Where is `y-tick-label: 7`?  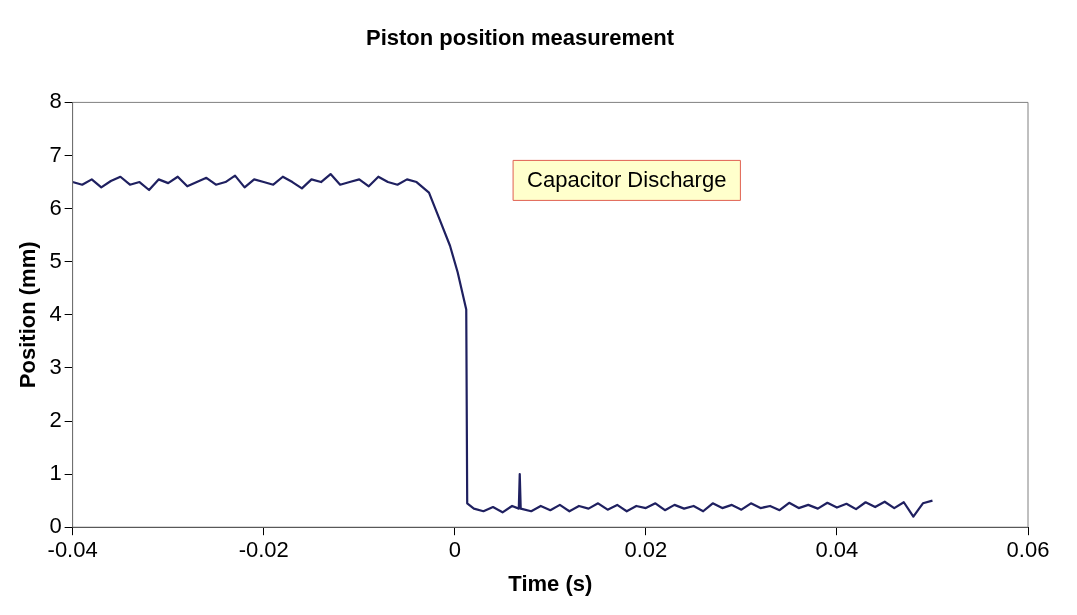
y-tick-label: 7 is located at coordinates (55, 154).